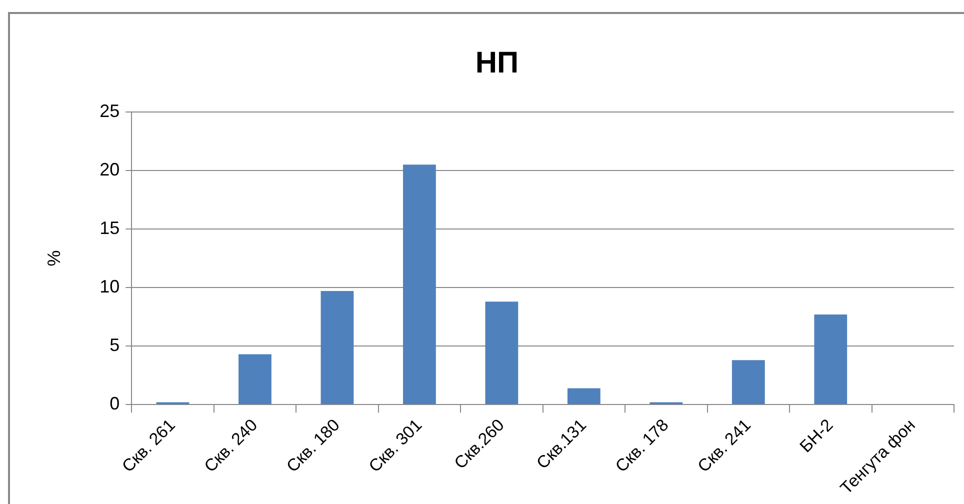  I want to click on y-tick-label: 5, so click(115, 345).